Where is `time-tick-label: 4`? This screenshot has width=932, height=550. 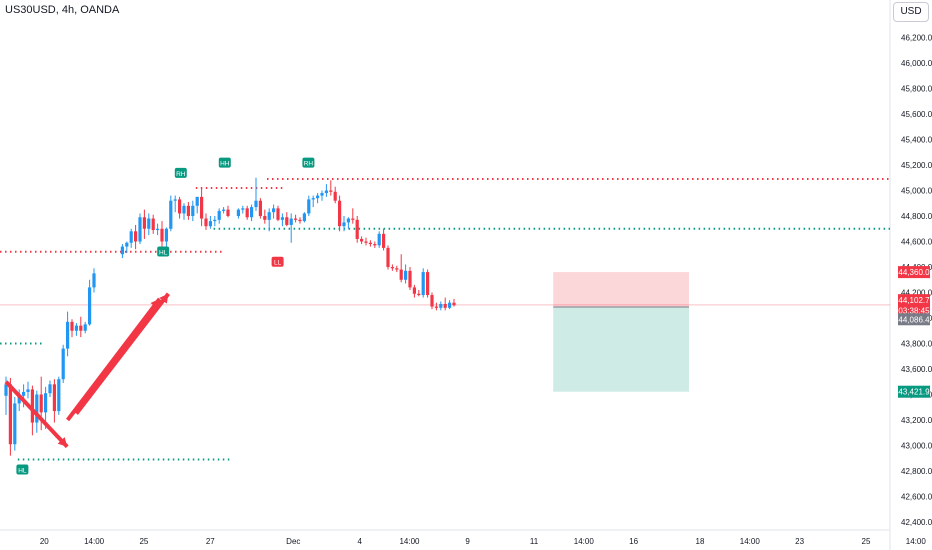 time-tick-label: 4 is located at coordinates (359, 541).